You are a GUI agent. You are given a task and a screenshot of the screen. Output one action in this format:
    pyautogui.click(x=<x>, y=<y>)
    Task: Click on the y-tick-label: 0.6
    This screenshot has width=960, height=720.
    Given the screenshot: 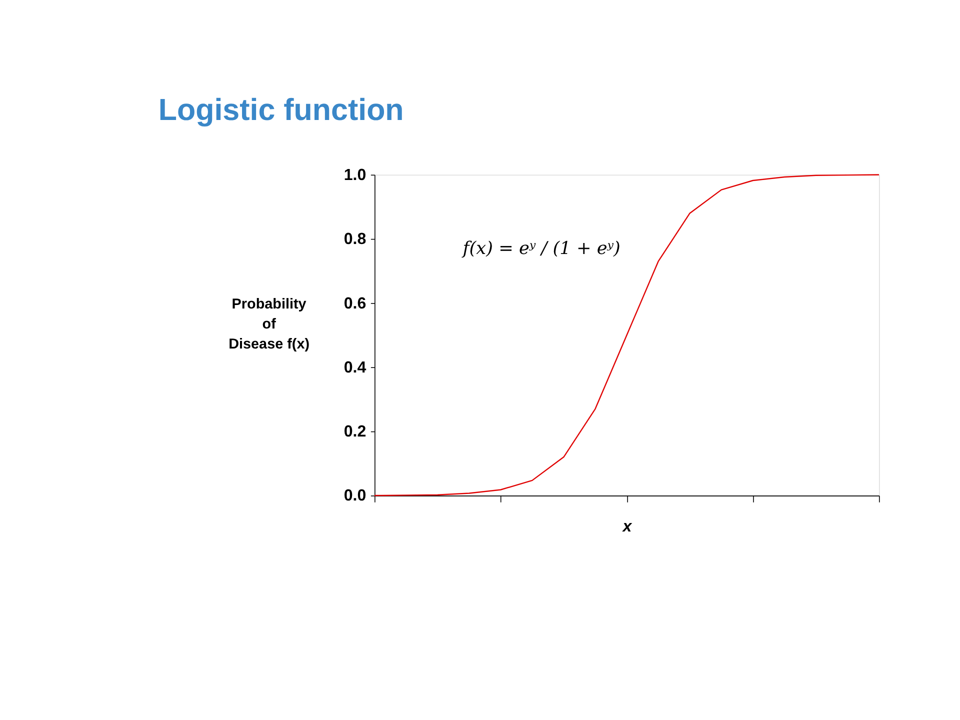 What is the action you would take?
    pyautogui.click(x=355, y=303)
    